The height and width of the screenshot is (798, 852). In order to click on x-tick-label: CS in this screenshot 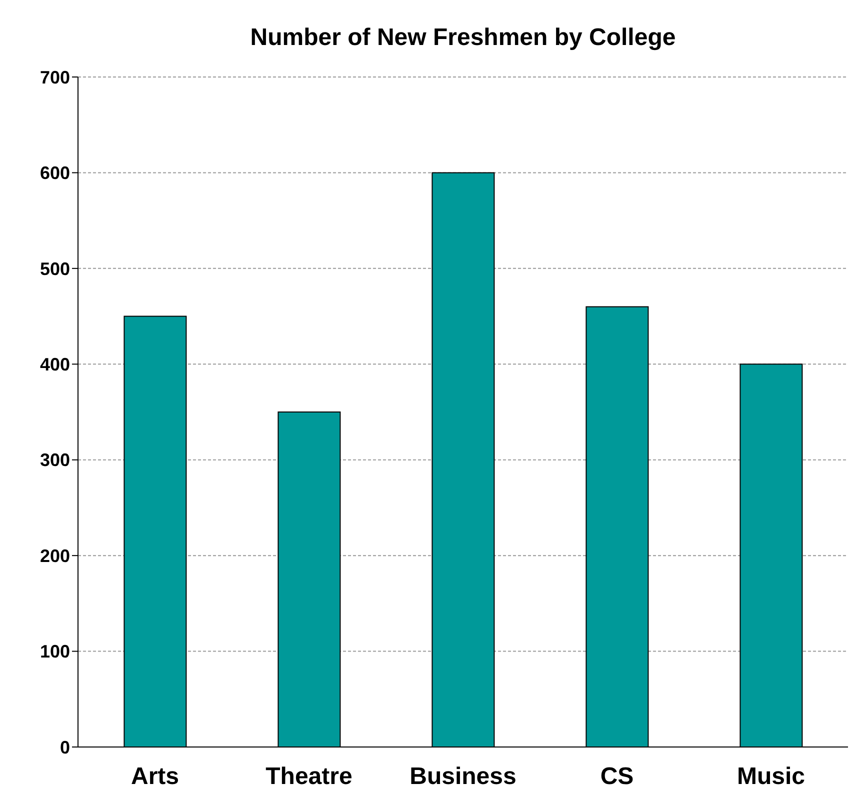, I will do `click(617, 776)`.